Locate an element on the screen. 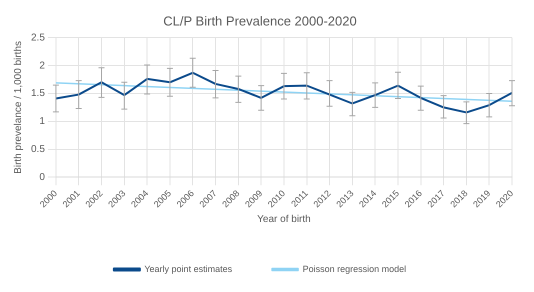  y-tick-label: 1.5 is located at coordinates (38, 94).